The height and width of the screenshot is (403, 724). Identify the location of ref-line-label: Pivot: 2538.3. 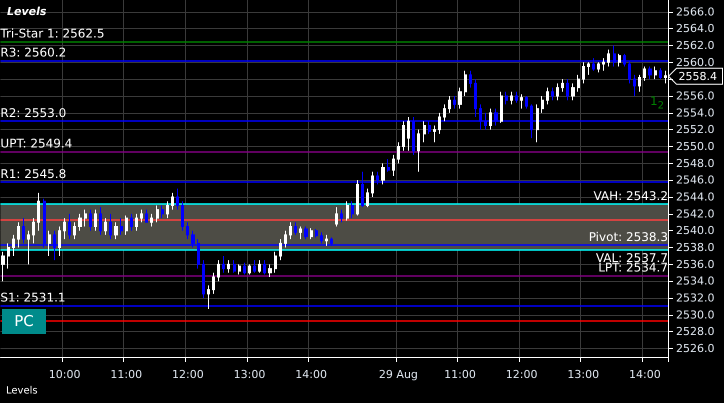
(628, 237).